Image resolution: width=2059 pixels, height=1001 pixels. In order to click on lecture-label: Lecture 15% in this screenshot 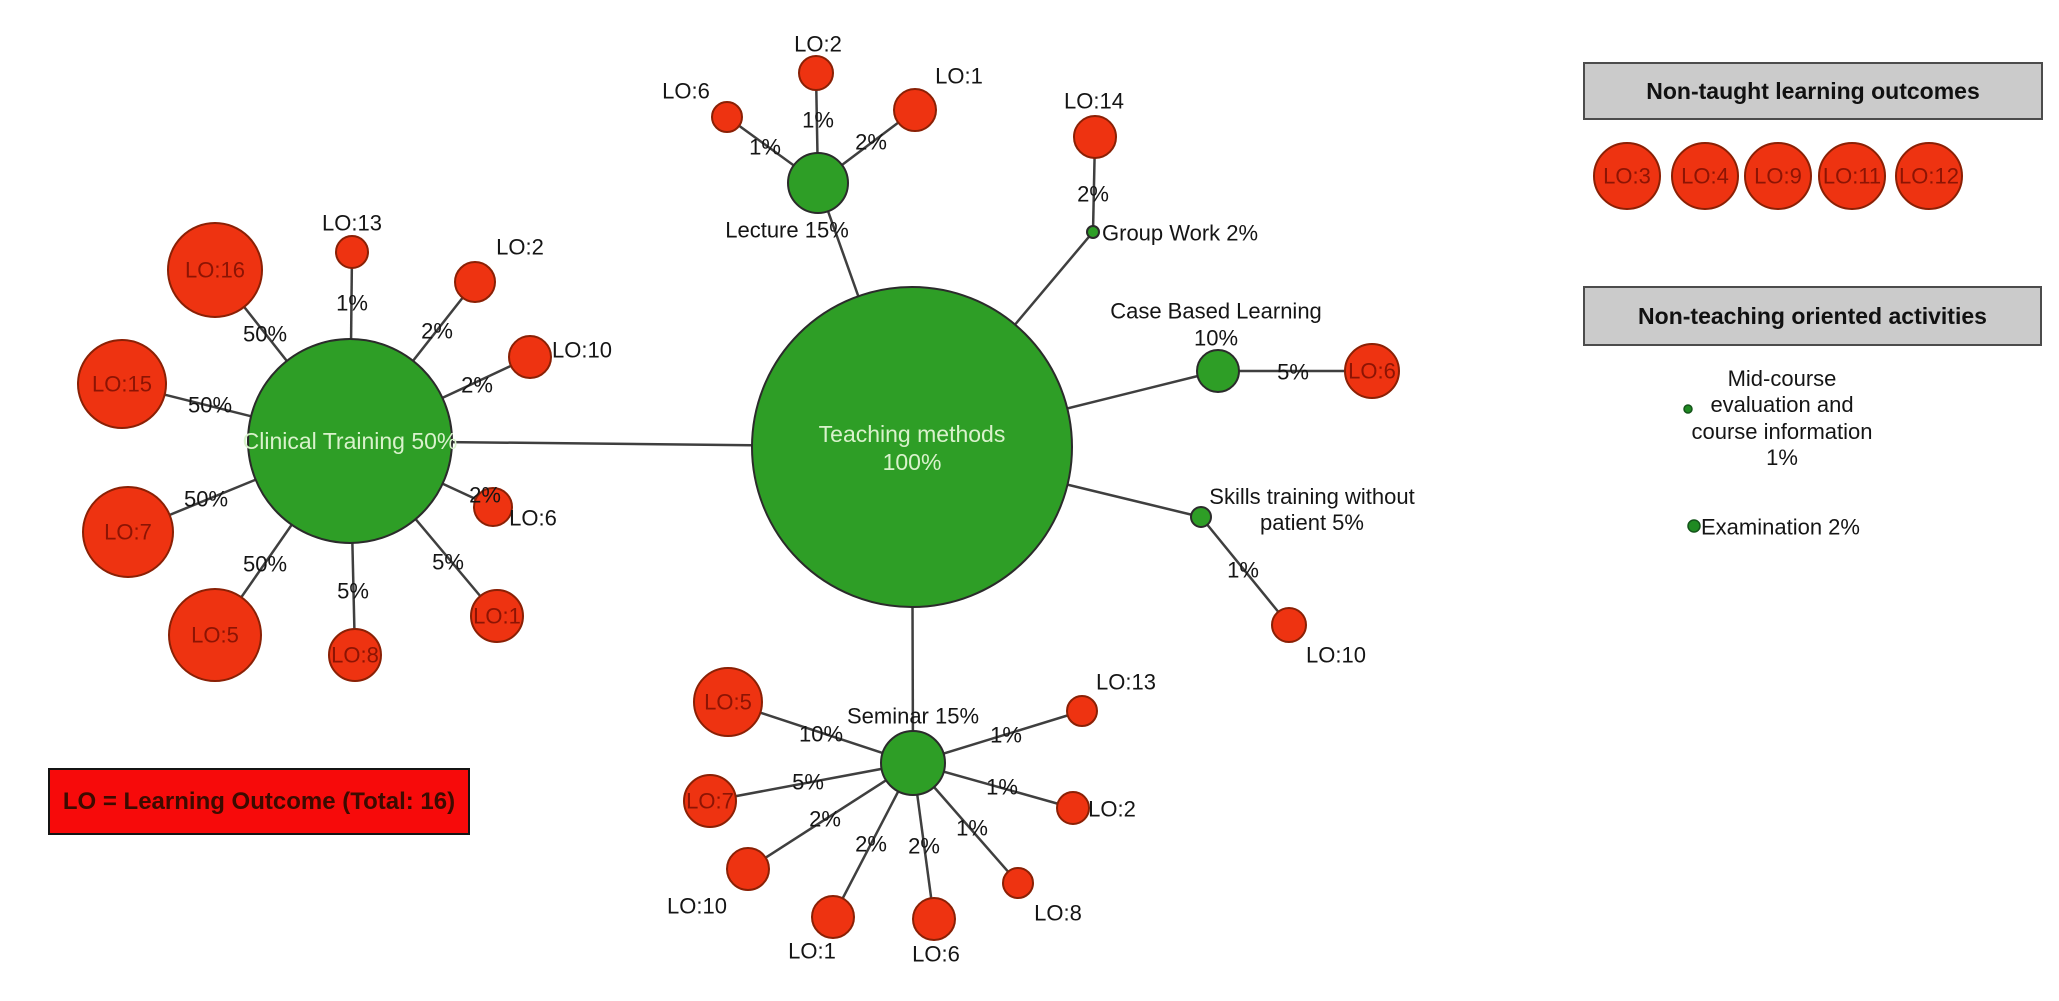, I will do `click(787, 230)`.